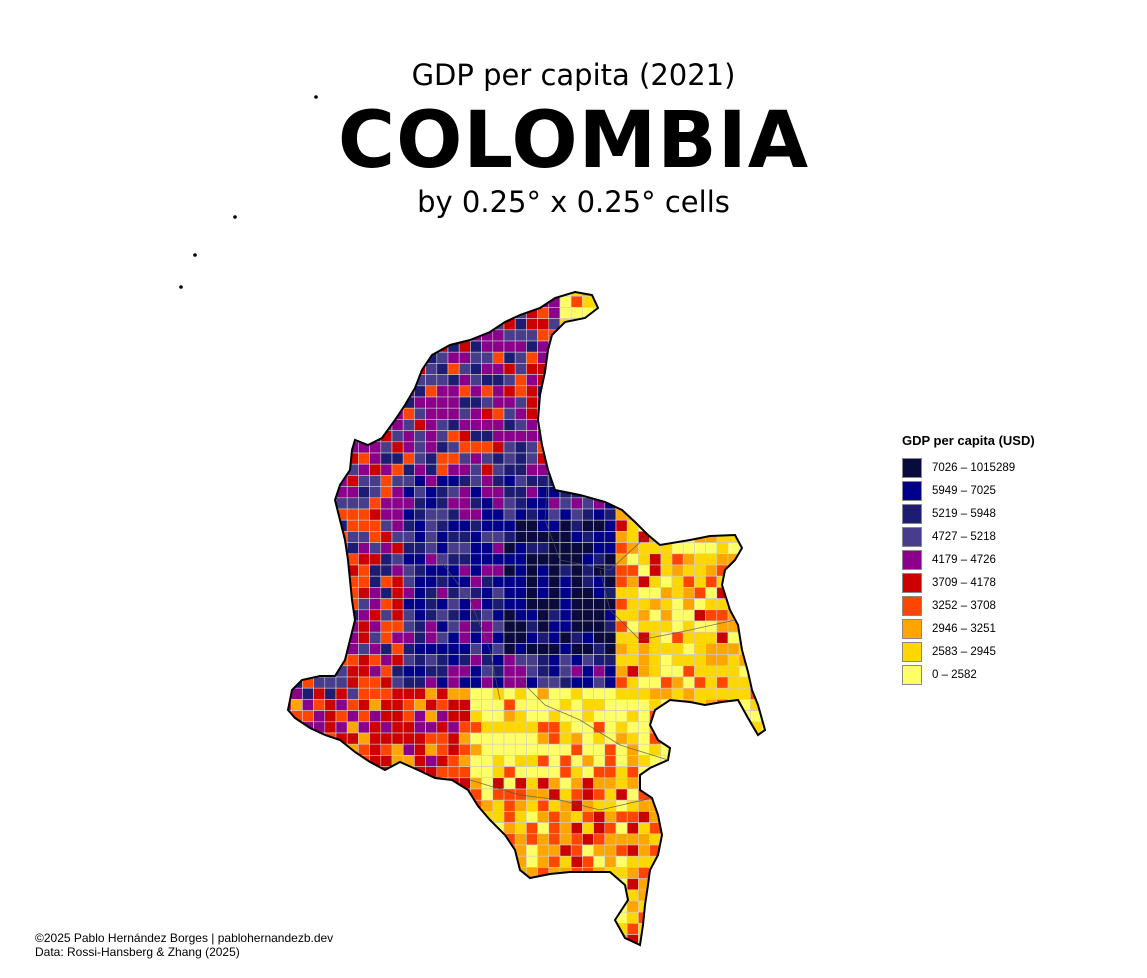 The width and height of the screenshot is (1147, 978). What do you see at coordinates (1002, 628) in the screenshot?
I see `legend-item: 2946 – 3251` at bounding box center [1002, 628].